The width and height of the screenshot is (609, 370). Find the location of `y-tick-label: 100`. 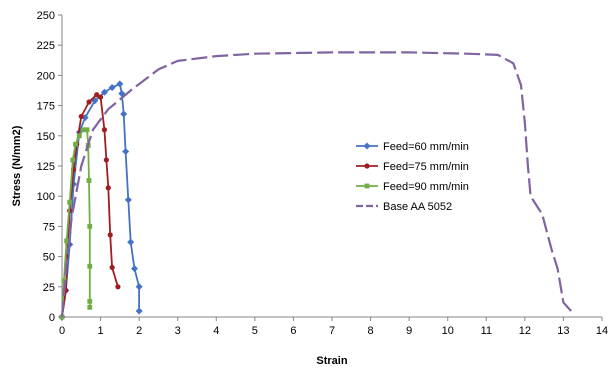

y-tick-label: 100 is located at coordinates (46, 197).